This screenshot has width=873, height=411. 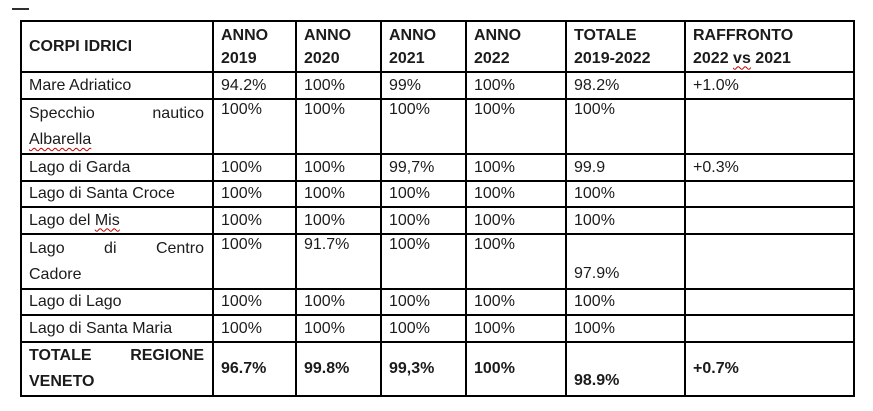 What do you see at coordinates (338, 46) in the screenshot?
I see `header-anno-2020: ANNO 2020` at bounding box center [338, 46].